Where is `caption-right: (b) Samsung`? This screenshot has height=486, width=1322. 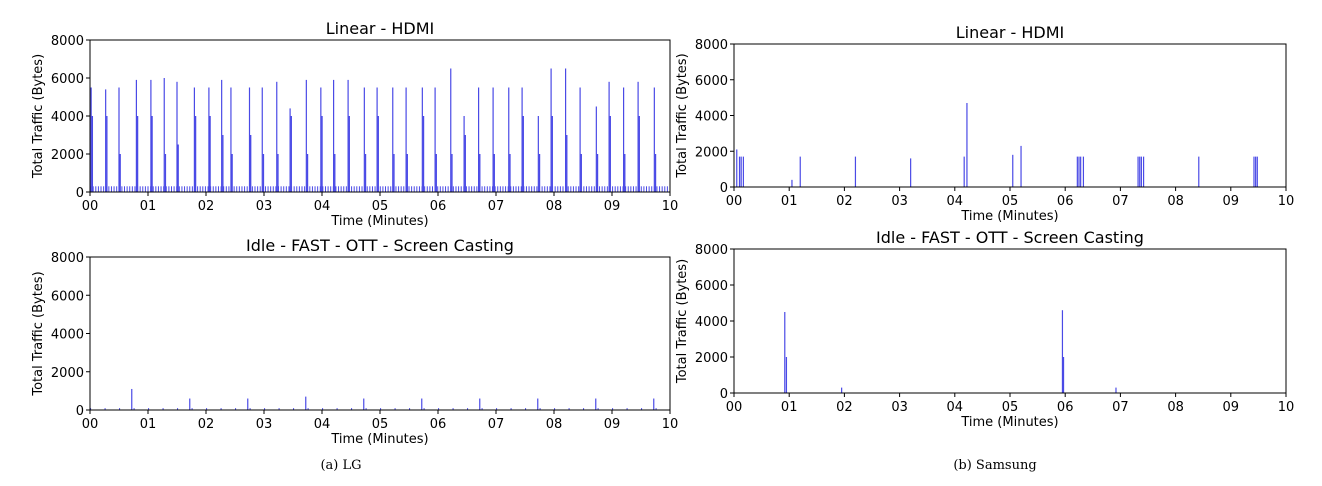
caption-right: (b) Samsung is located at coordinates (994, 465).